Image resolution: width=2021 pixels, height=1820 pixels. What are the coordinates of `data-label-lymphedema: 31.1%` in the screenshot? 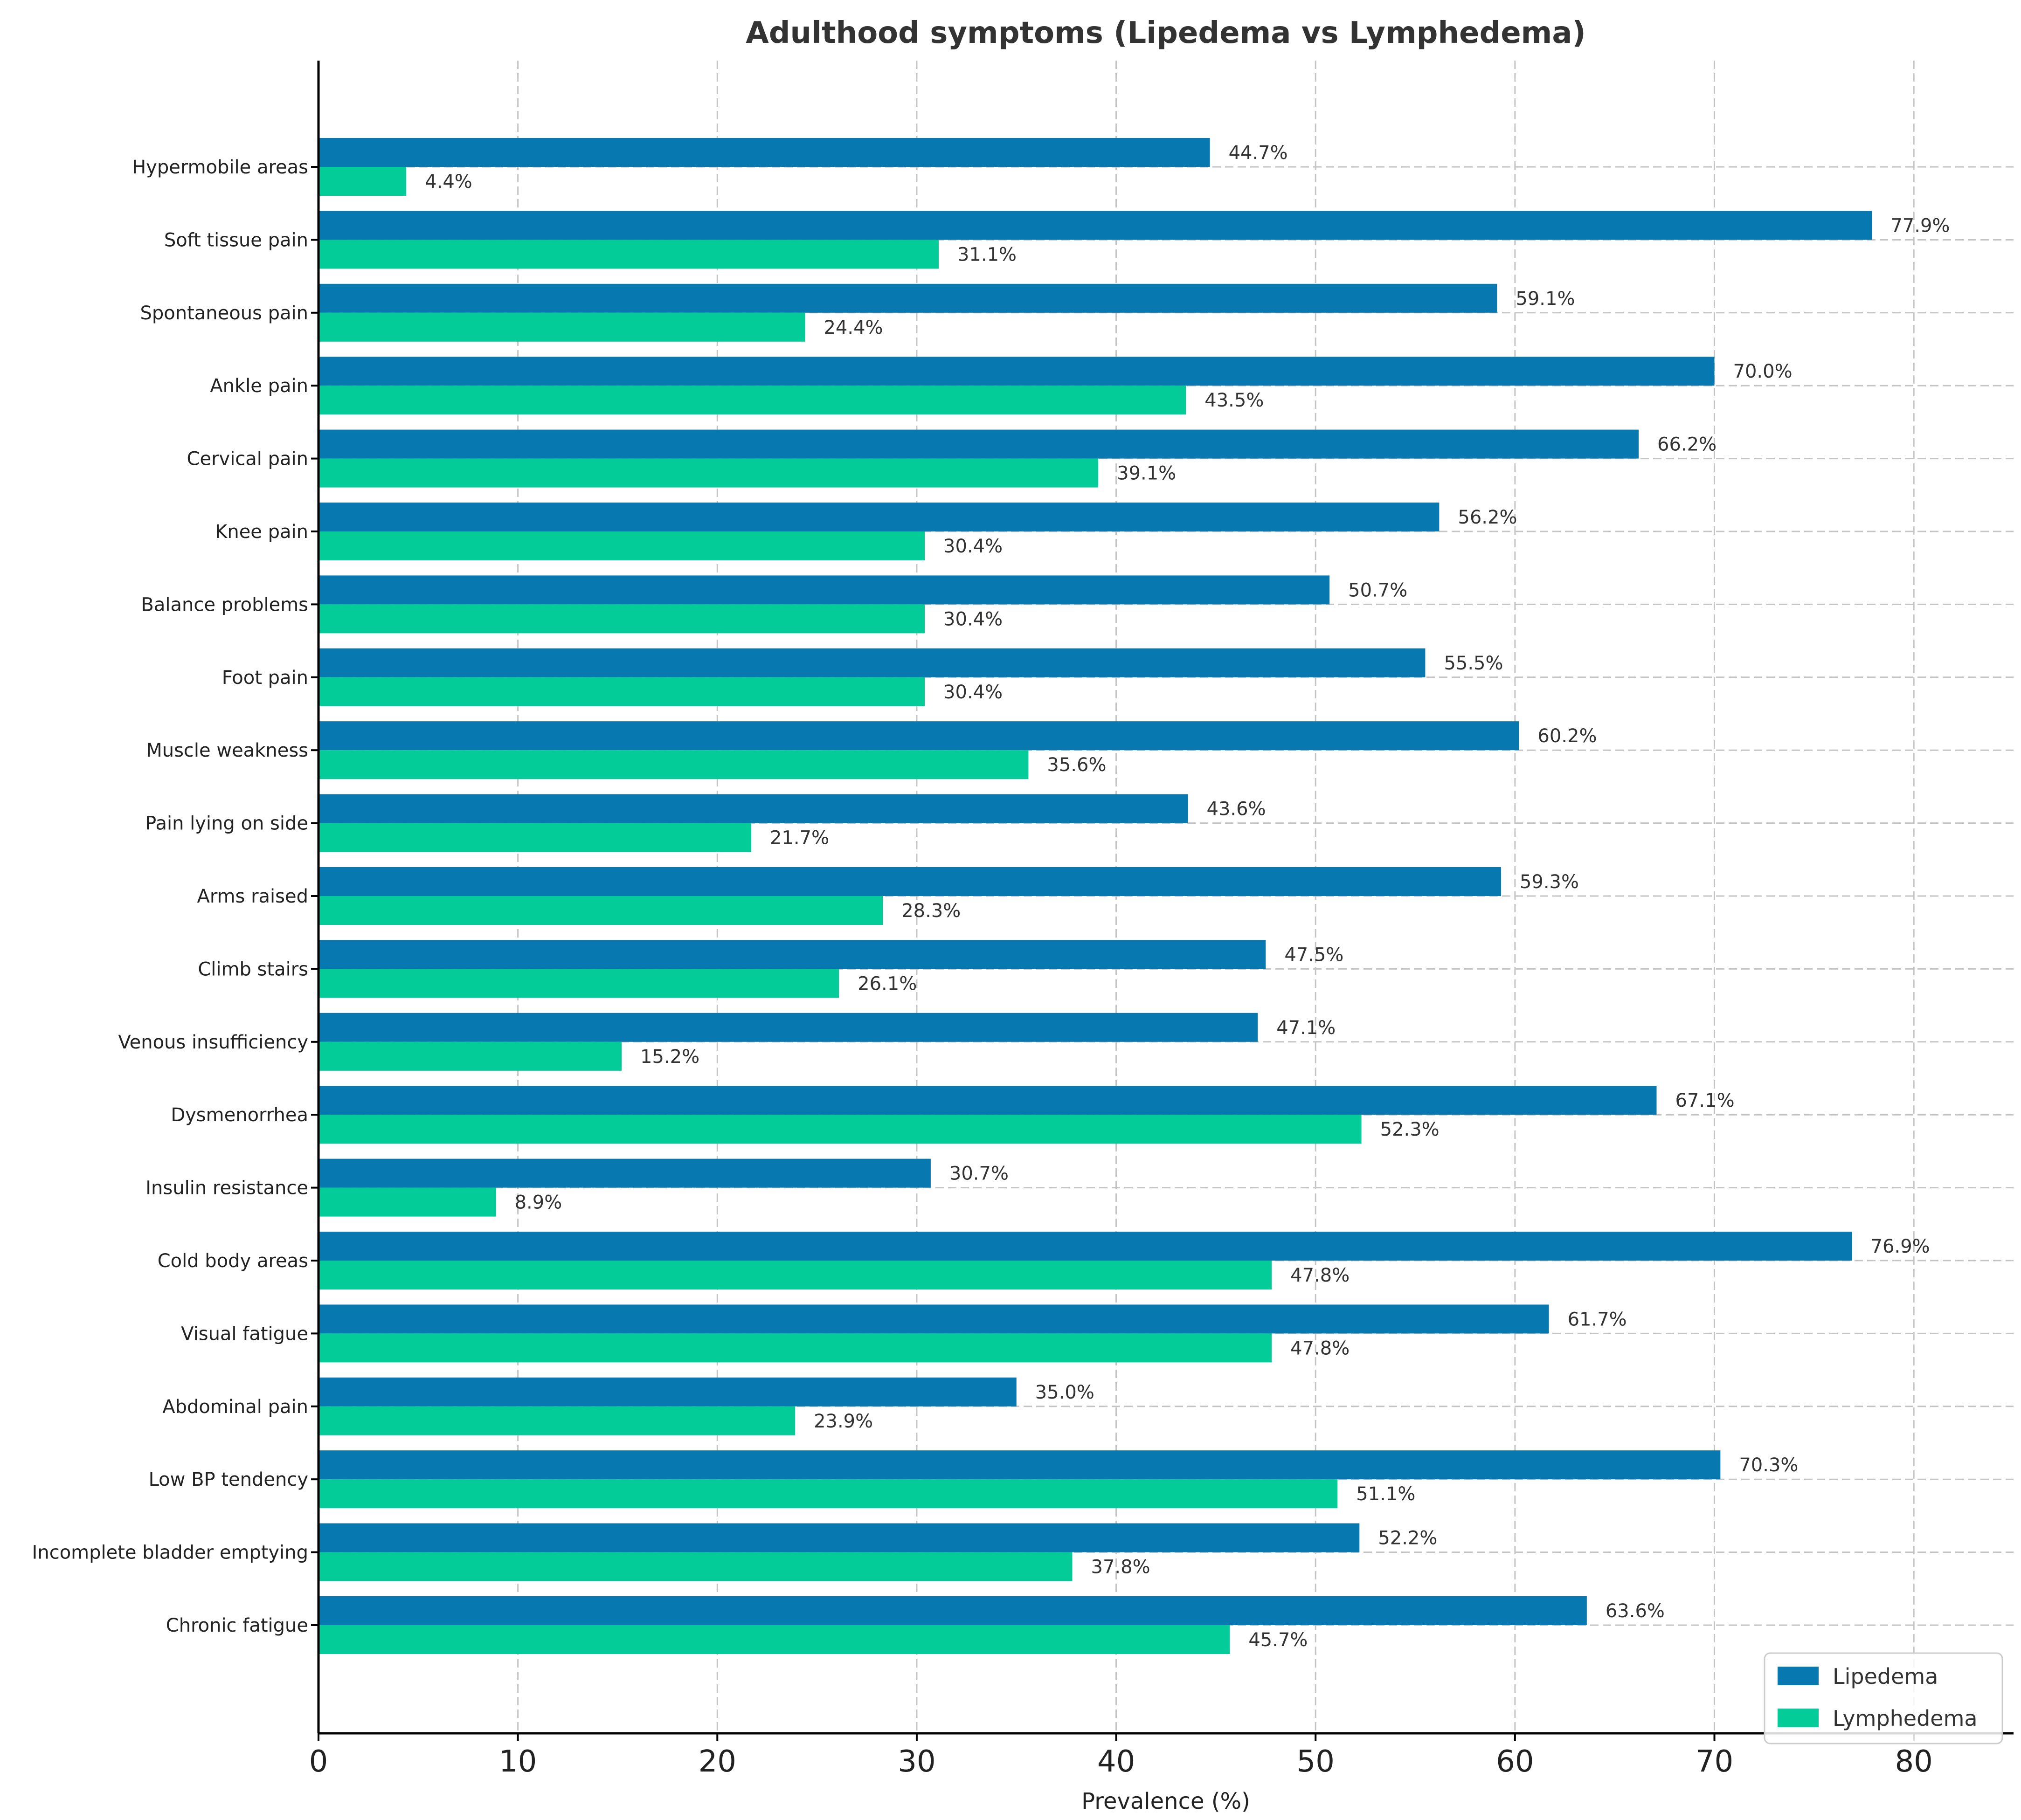 It's located at (987, 254).